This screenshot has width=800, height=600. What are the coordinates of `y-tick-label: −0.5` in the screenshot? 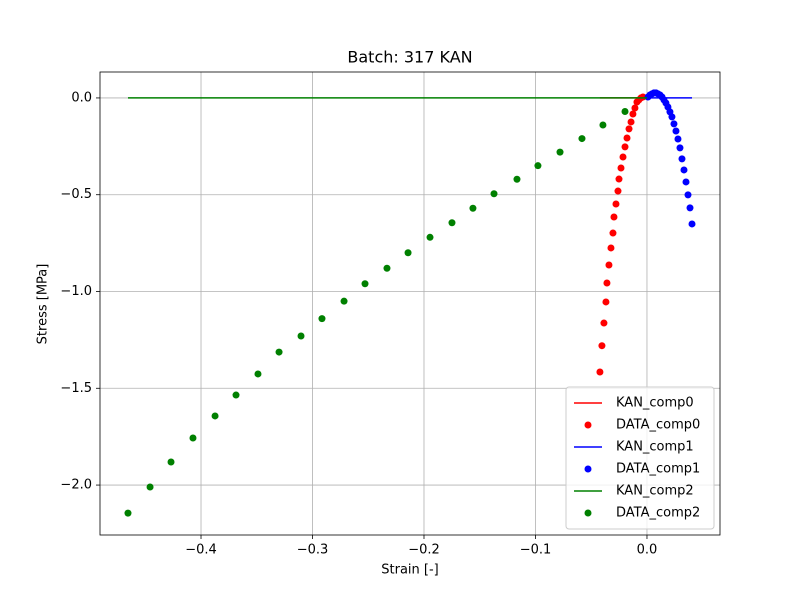 It's located at (76, 194).